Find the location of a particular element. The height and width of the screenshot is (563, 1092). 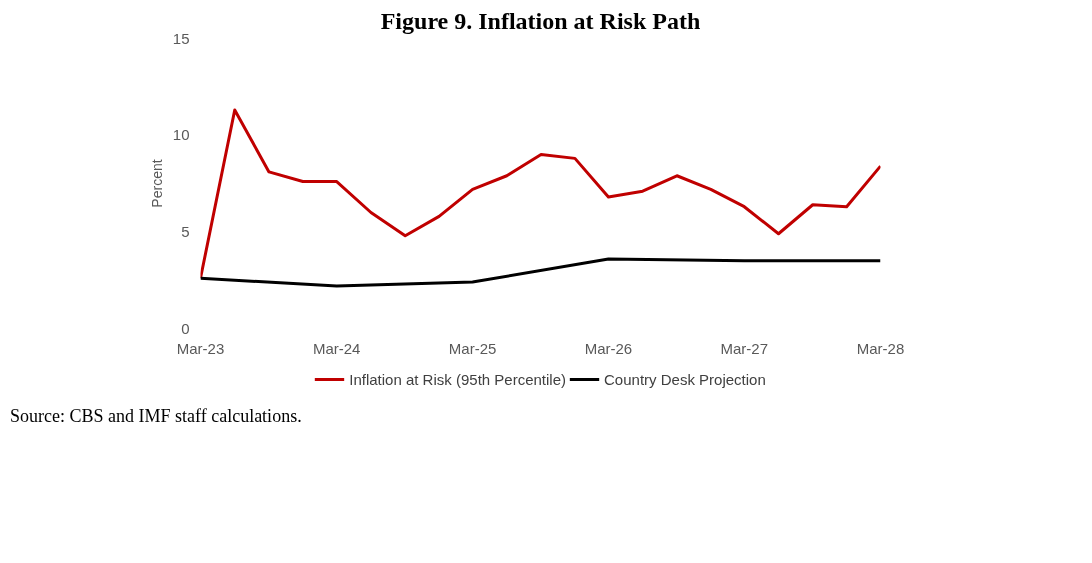

x-tick-label: Mar-24 is located at coordinates (336, 348).